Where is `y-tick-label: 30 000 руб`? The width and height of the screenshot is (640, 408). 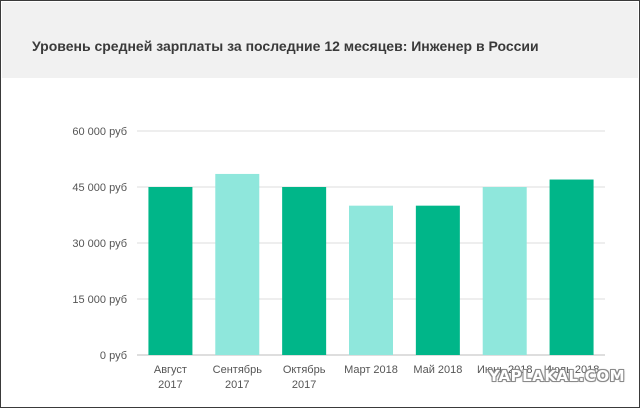 y-tick-label: 30 000 руб is located at coordinates (99, 244).